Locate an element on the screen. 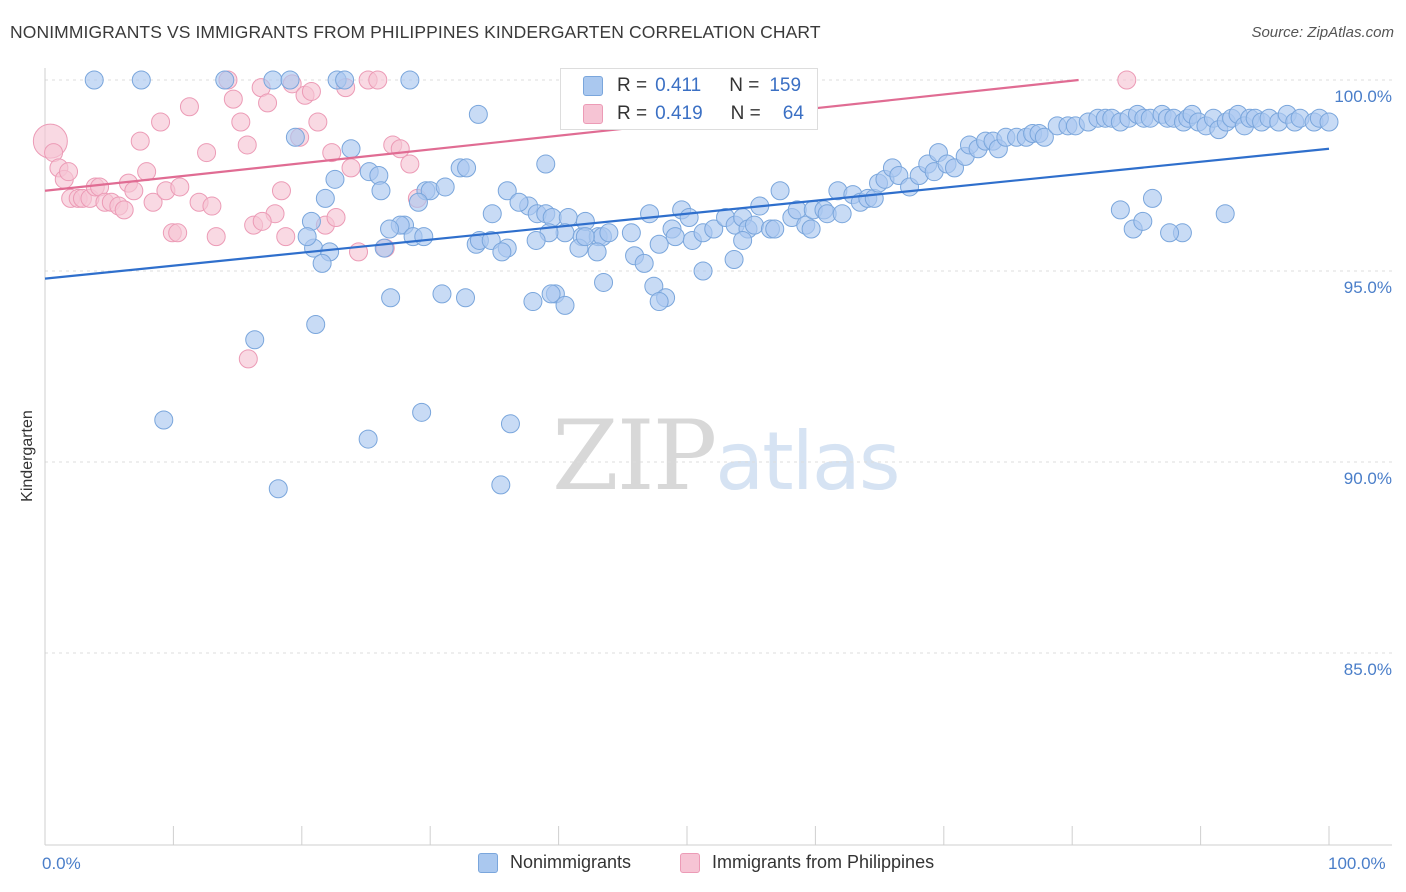 This screenshot has height=892, width=1406. stats-legend: R = 0.411 N = 159 R = 0.419 N = 64 is located at coordinates (689, 99).